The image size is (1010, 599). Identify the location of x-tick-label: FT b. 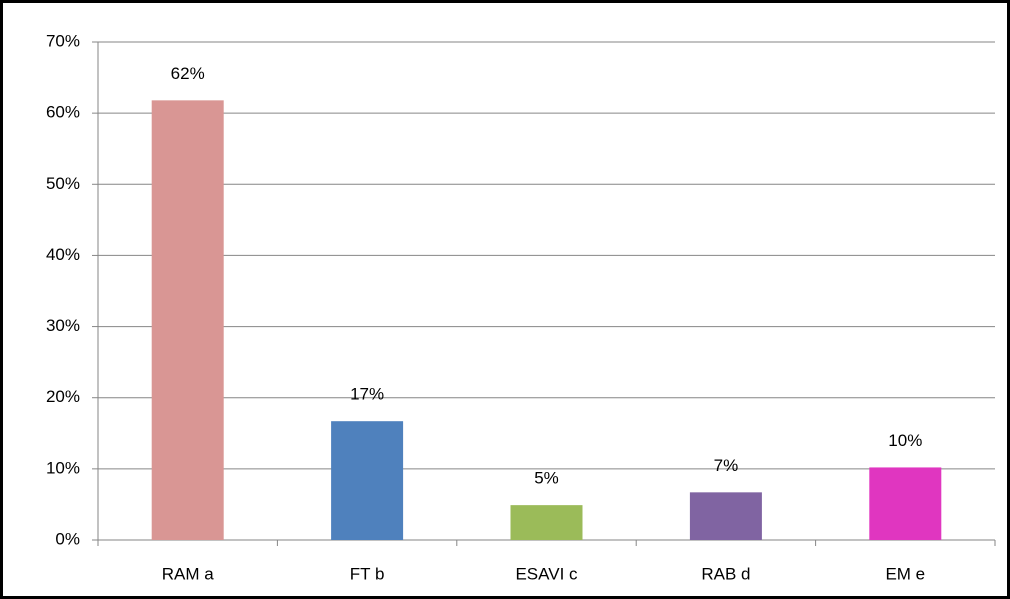
(367, 573).